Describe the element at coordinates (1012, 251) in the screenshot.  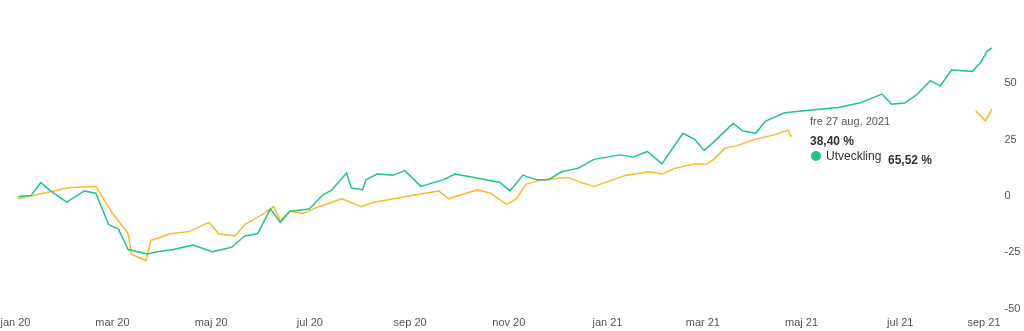
I see `y-tick-label: -25` at that location.